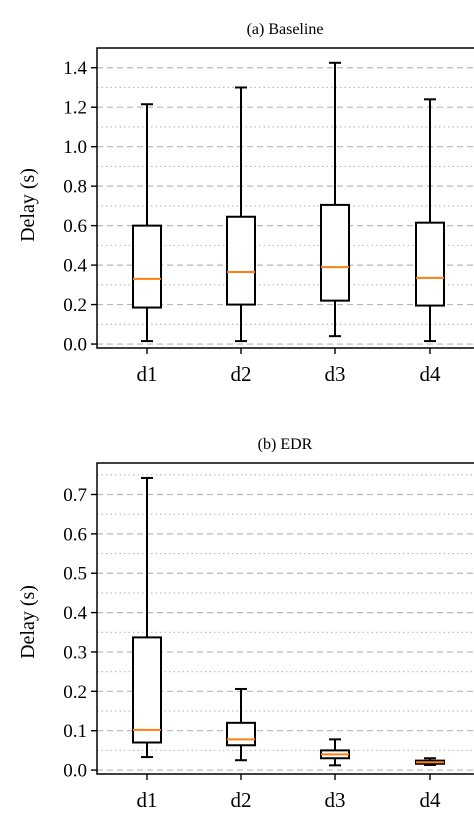 The height and width of the screenshot is (821, 474). Describe the element at coordinates (75, 574) in the screenshot. I see `y-tick-label: 0.5` at that location.